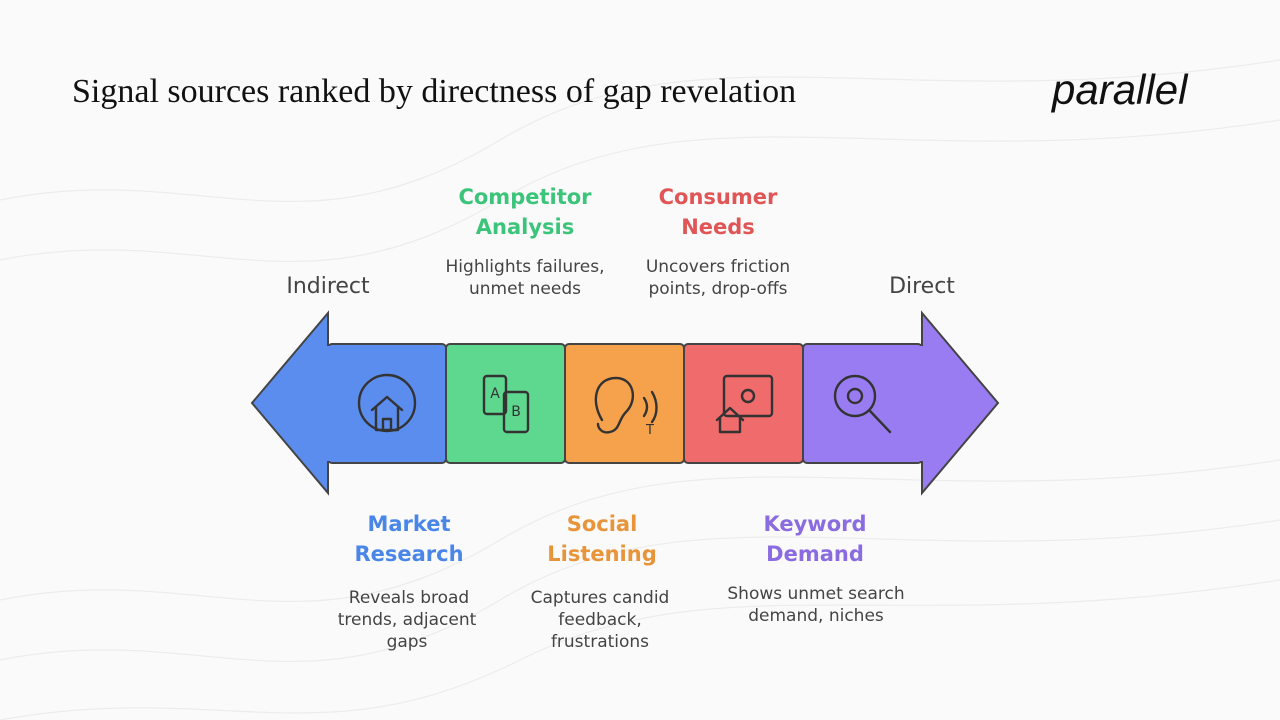 This screenshot has width=1280, height=720. I want to click on icon-ab: A B, so click(506, 404).